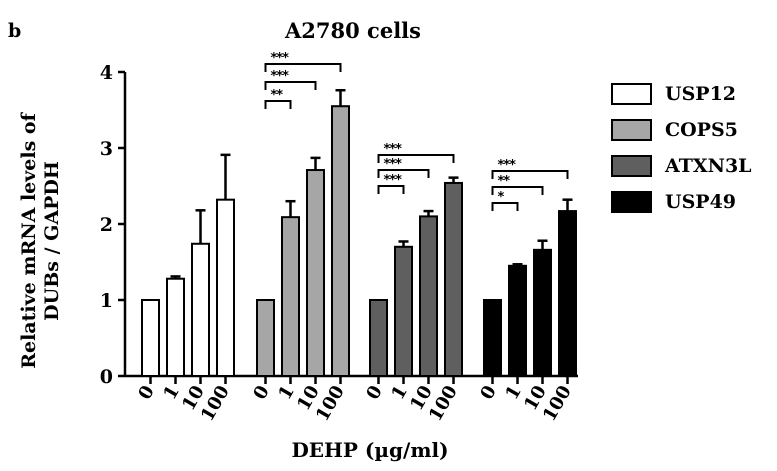 The width and height of the screenshot is (777, 471). I want to click on legend: USP12 COPS5 ATXN3L USP49, so click(681, 152).